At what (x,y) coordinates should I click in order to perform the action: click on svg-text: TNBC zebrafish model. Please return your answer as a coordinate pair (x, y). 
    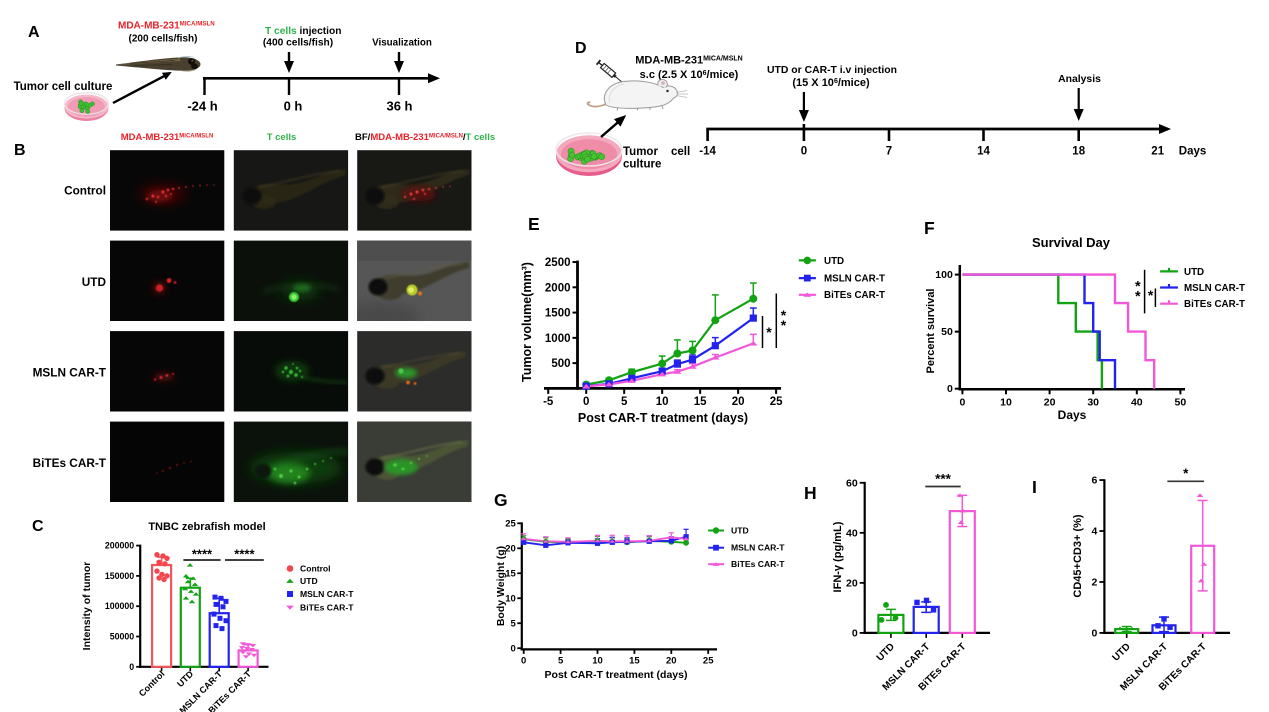
    Looking at the image, I should click on (206, 527).